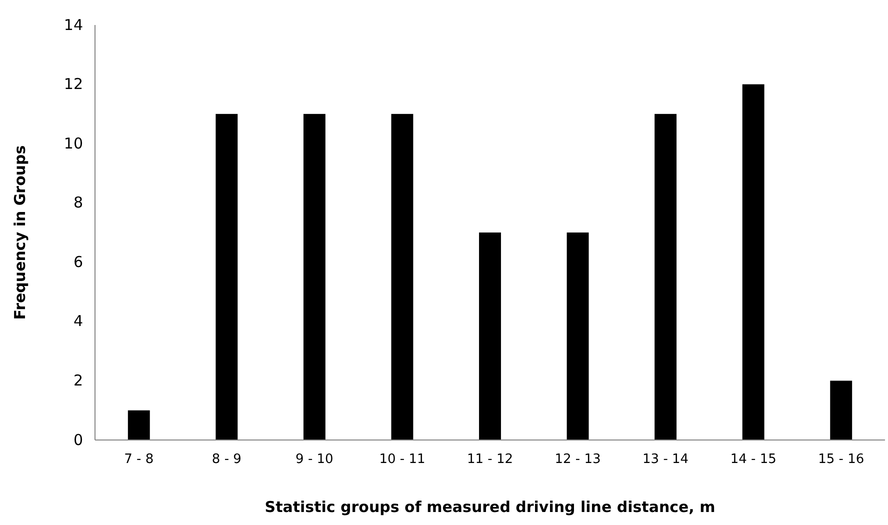 The height and width of the screenshot is (525, 888). Describe the element at coordinates (841, 460) in the screenshot. I see `x-tick-label: 15 - 16` at that location.